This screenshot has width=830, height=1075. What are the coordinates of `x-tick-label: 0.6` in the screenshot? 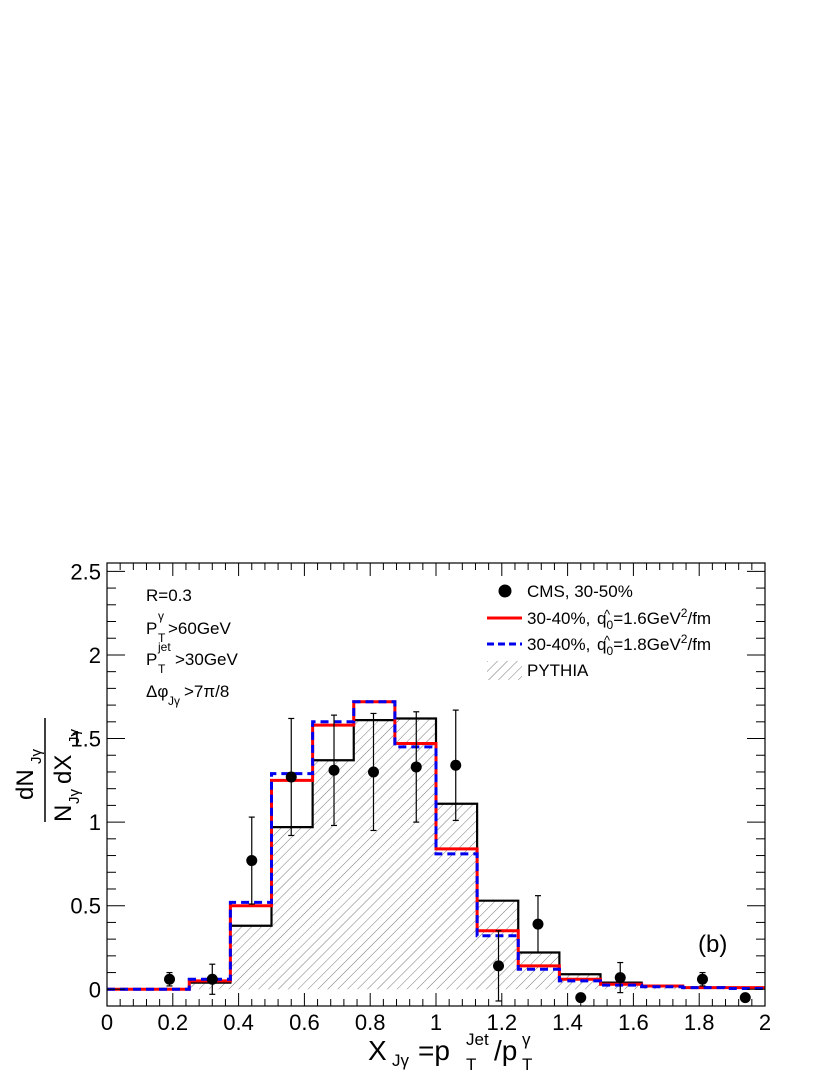 It's located at (304, 1022).